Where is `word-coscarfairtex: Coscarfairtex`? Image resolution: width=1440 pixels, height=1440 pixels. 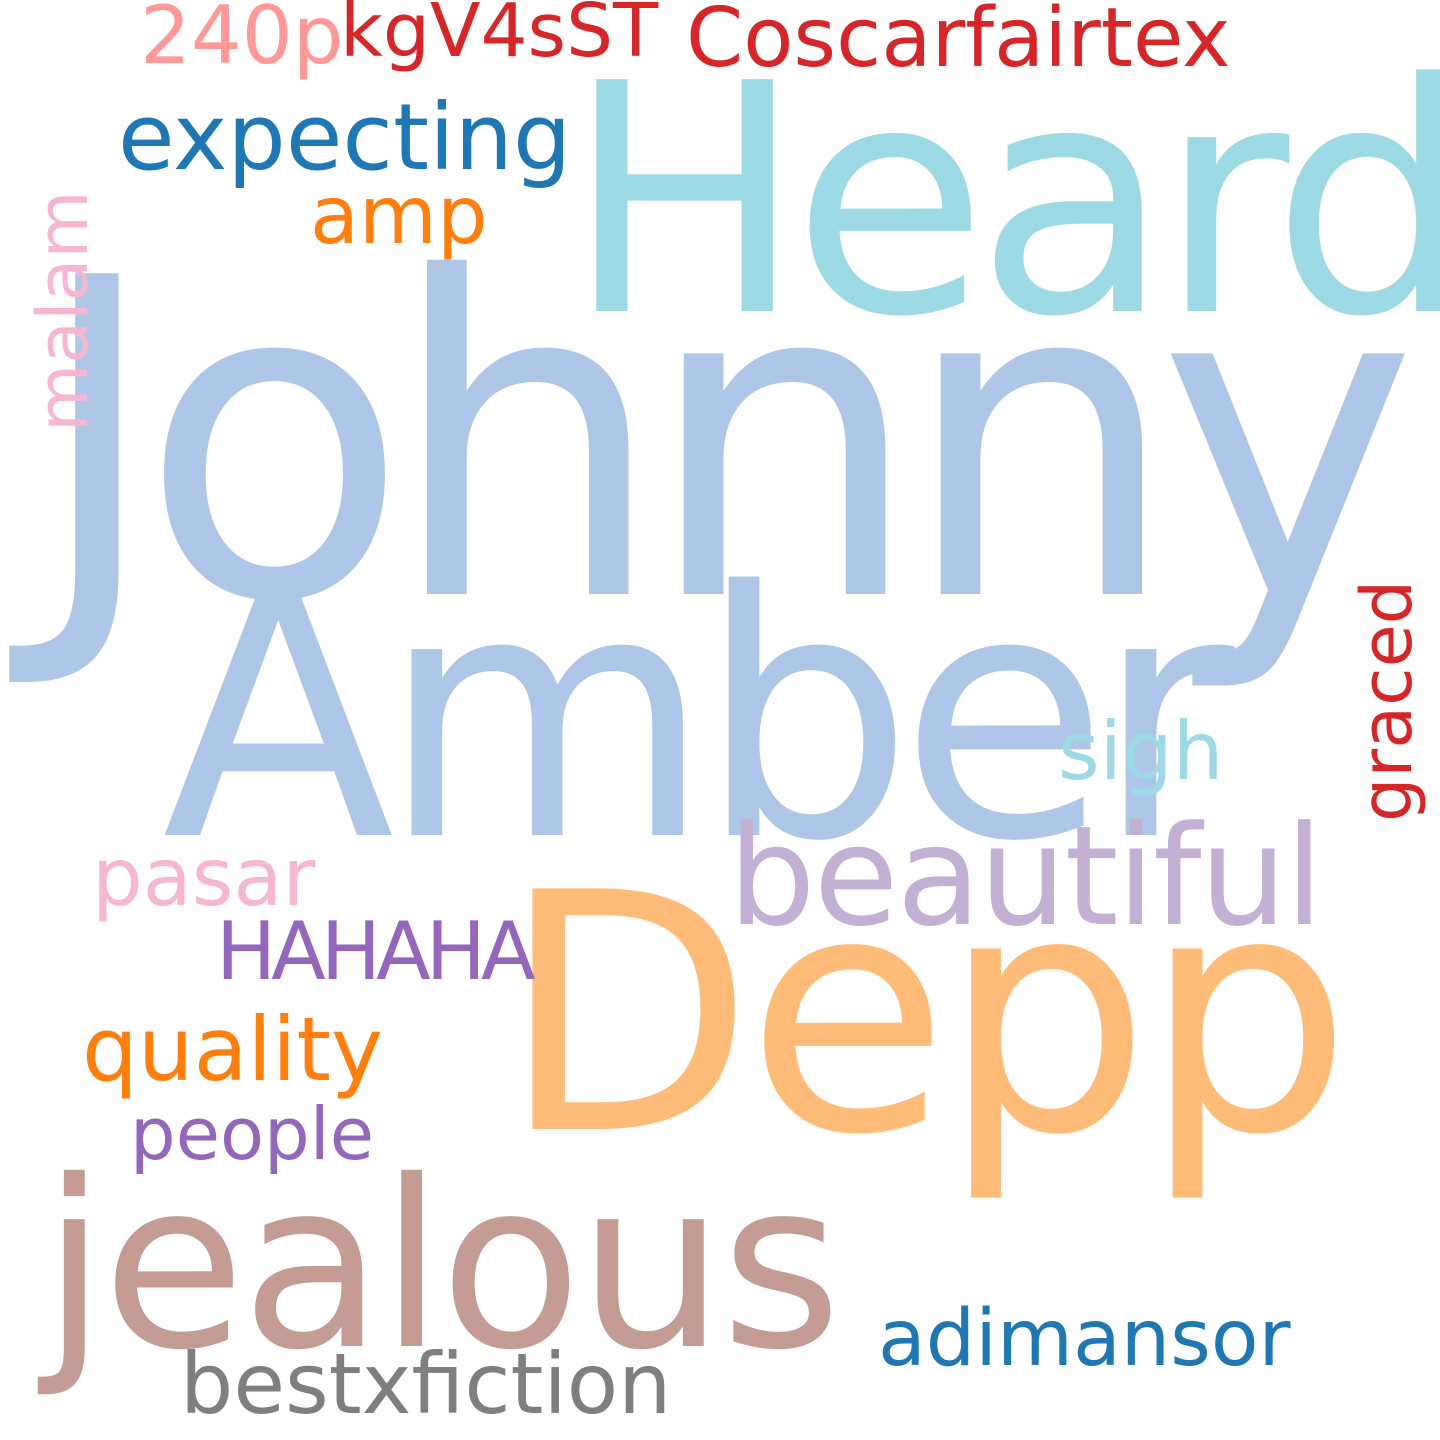 word-coscarfairtex: Coscarfairtex is located at coordinates (958, 43).